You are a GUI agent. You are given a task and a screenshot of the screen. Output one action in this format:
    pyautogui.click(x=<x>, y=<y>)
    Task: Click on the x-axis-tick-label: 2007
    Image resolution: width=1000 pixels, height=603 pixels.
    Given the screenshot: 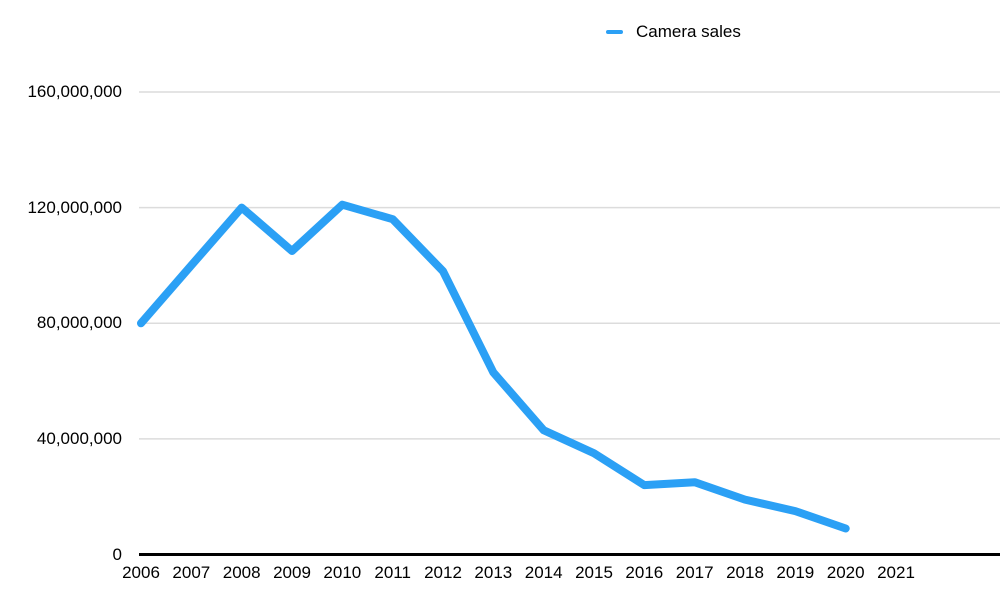 What is the action you would take?
    pyautogui.click(x=191, y=572)
    